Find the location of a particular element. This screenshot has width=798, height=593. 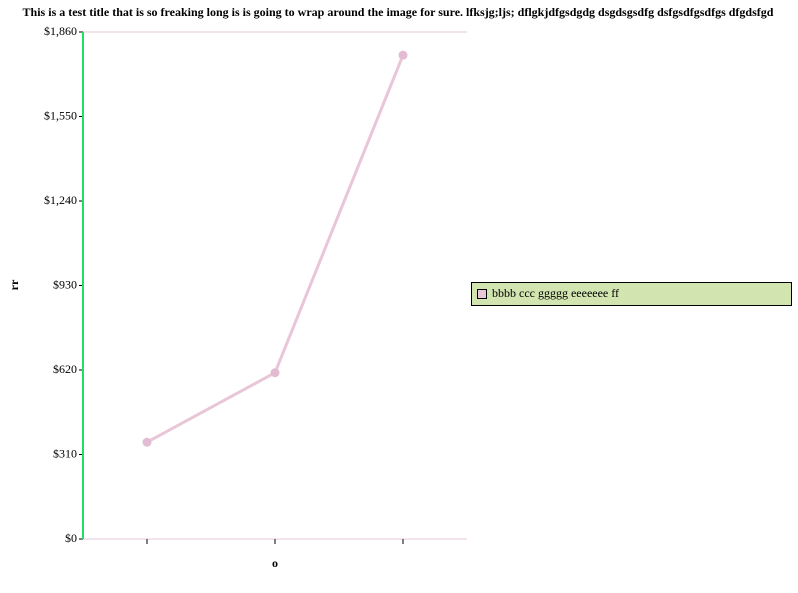

y-tick-label: $310 is located at coordinates (65, 453).